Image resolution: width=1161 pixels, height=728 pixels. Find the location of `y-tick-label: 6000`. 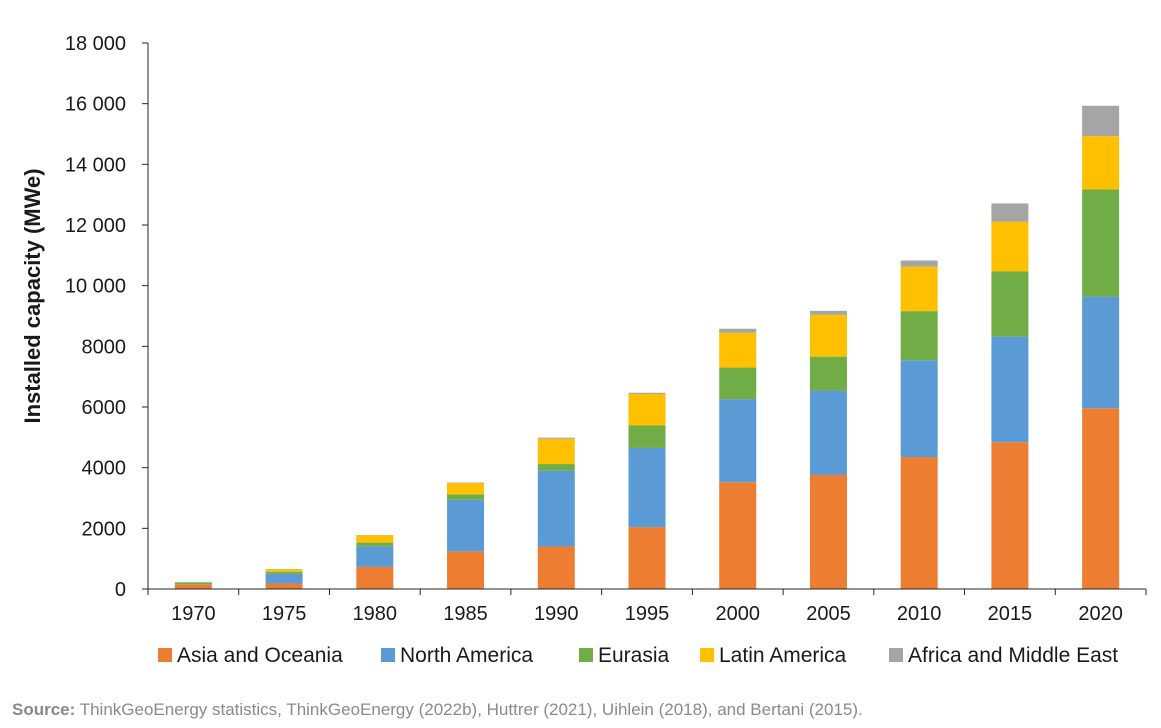

y-tick-label: 6000 is located at coordinates (104, 408).